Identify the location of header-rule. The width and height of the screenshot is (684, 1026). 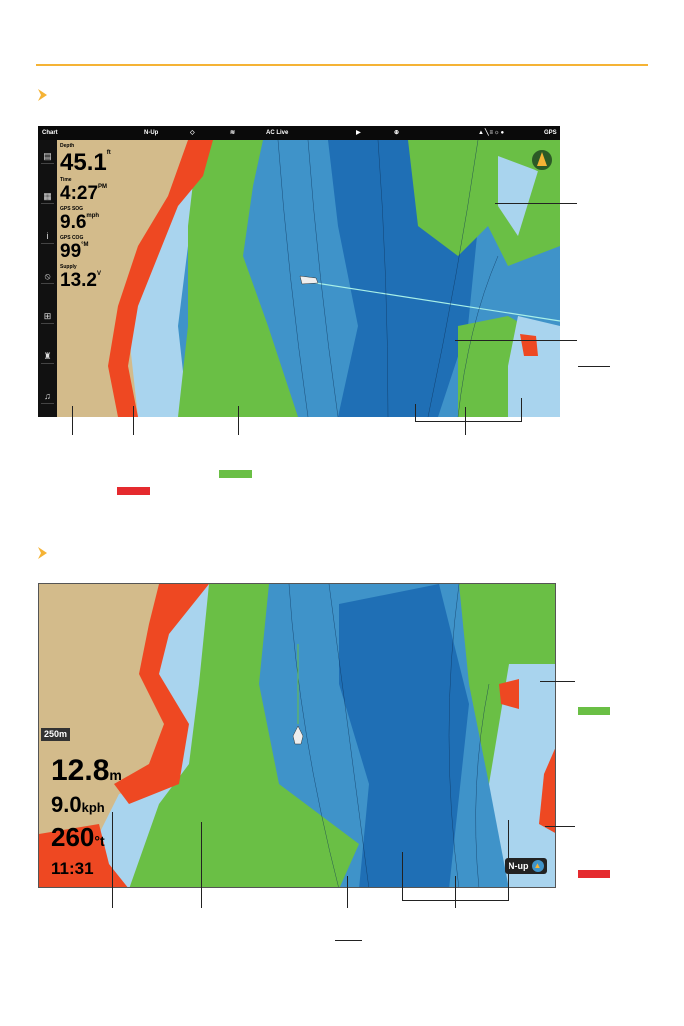
(342, 65).